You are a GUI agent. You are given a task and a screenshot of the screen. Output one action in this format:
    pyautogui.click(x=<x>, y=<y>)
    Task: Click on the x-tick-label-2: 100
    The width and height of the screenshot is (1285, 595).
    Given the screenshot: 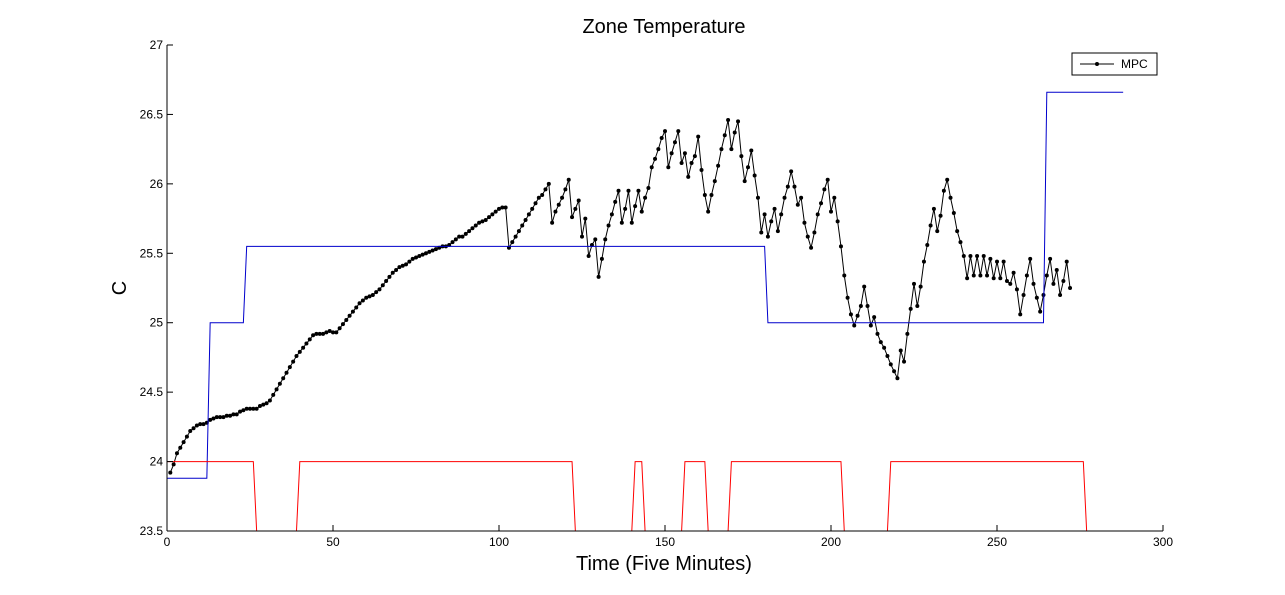 What is the action you would take?
    pyautogui.click(x=499, y=542)
    